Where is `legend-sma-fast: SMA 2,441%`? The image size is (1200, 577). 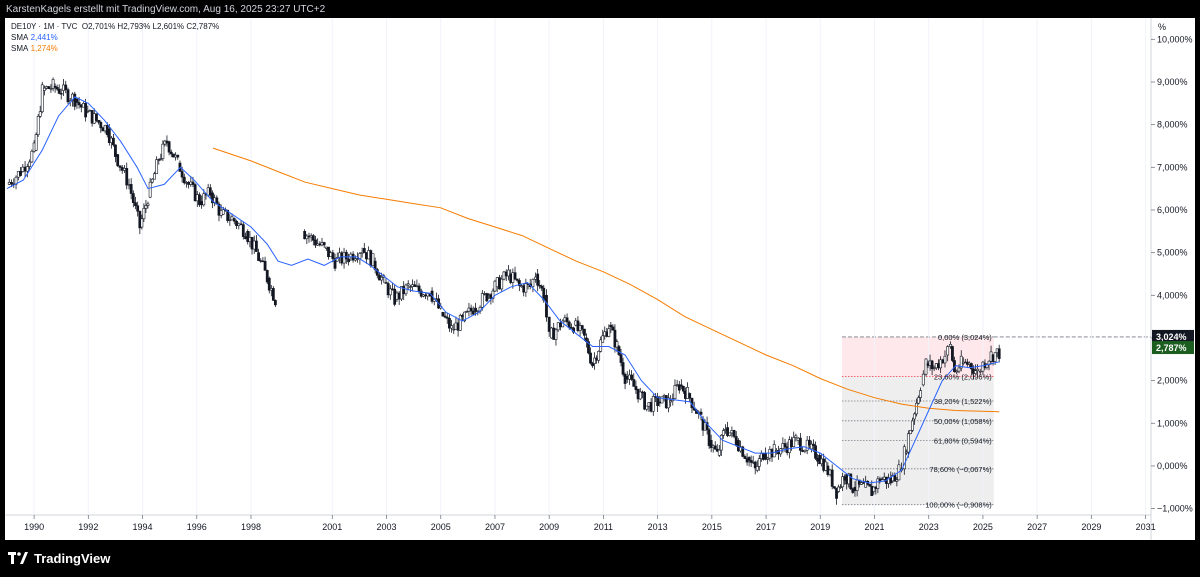 legend-sma-fast: SMA 2,441% is located at coordinates (34, 38).